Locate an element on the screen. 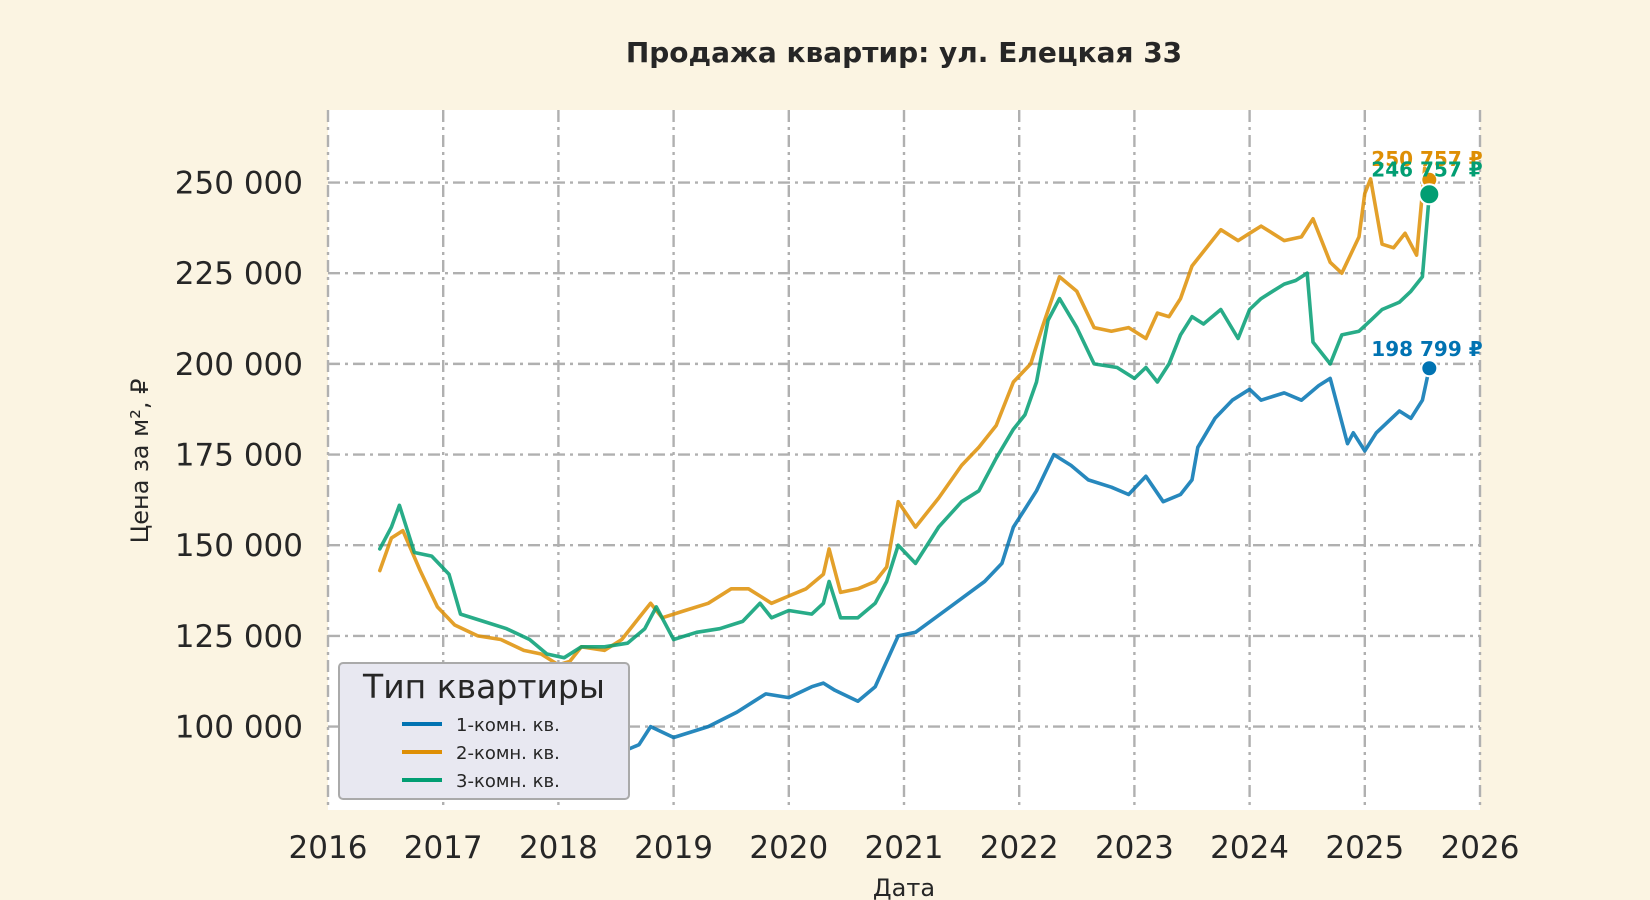 The width and height of the screenshot is (1650, 900). legend-entry-label: 3-комн. кв. is located at coordinates (508, 781).